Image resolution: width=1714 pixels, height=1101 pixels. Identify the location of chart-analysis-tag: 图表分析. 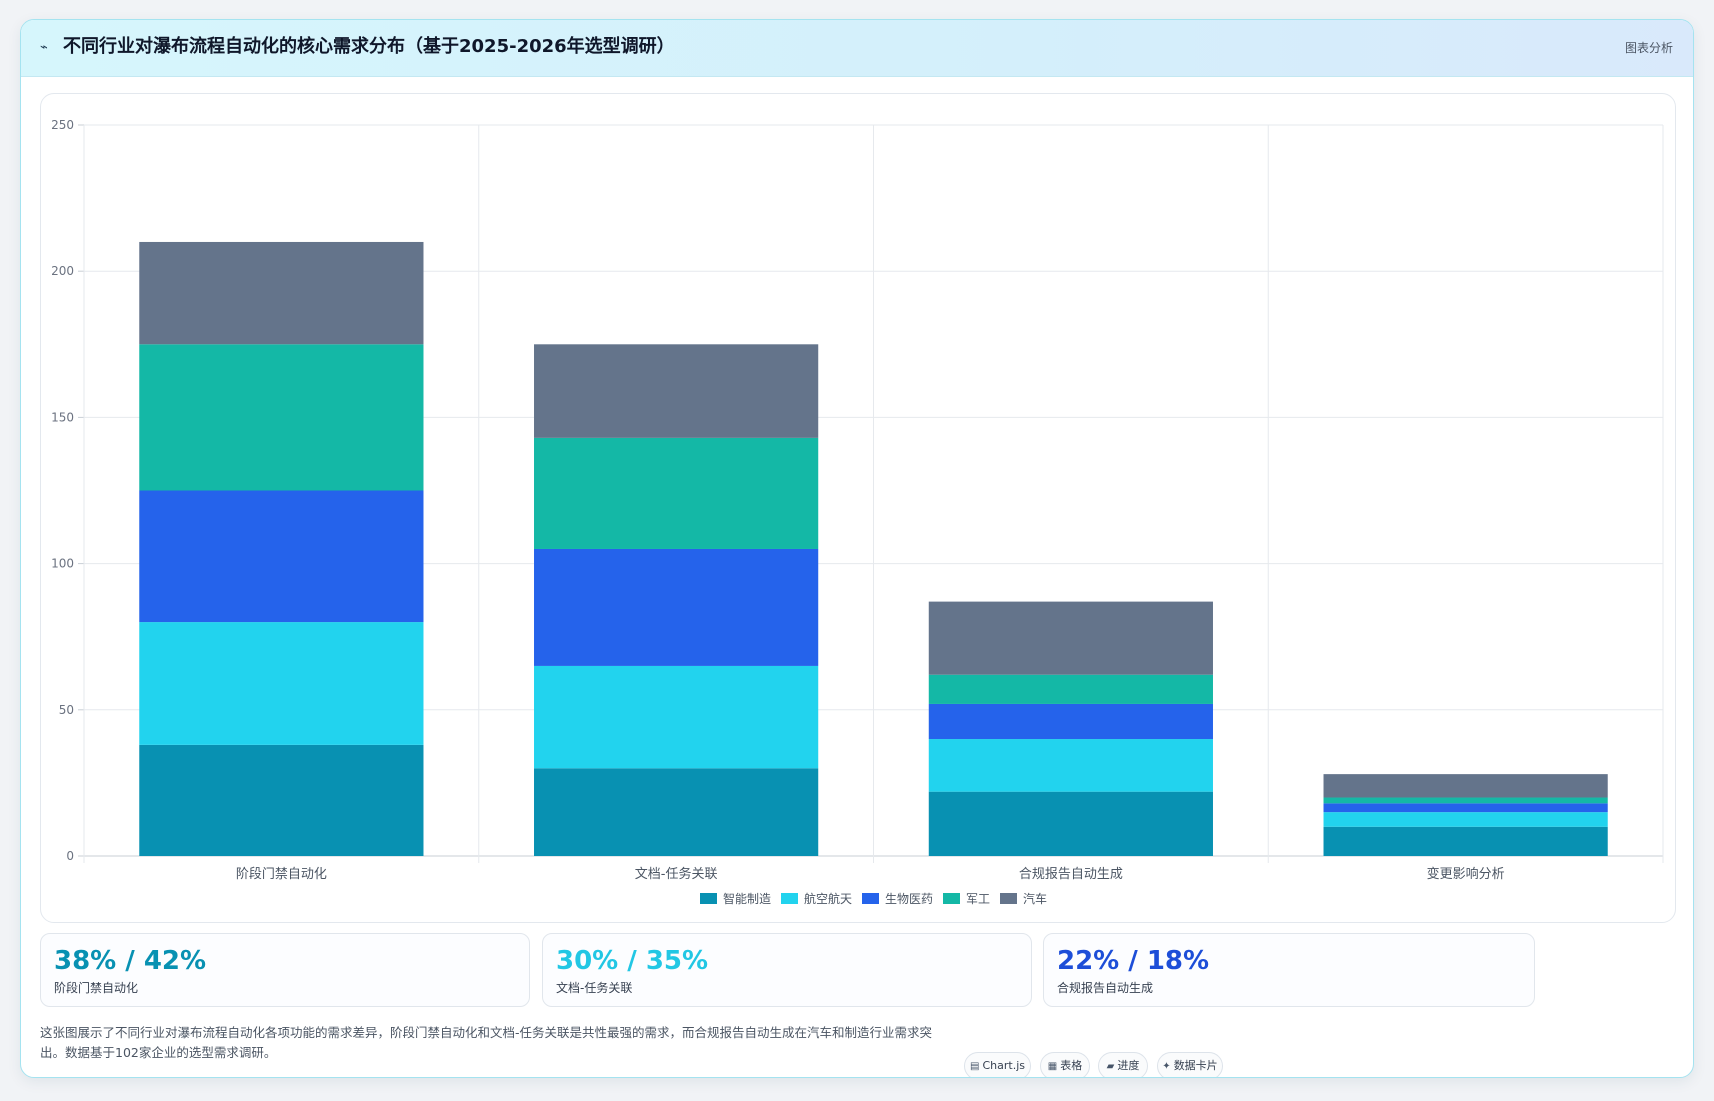
(1648, 48).